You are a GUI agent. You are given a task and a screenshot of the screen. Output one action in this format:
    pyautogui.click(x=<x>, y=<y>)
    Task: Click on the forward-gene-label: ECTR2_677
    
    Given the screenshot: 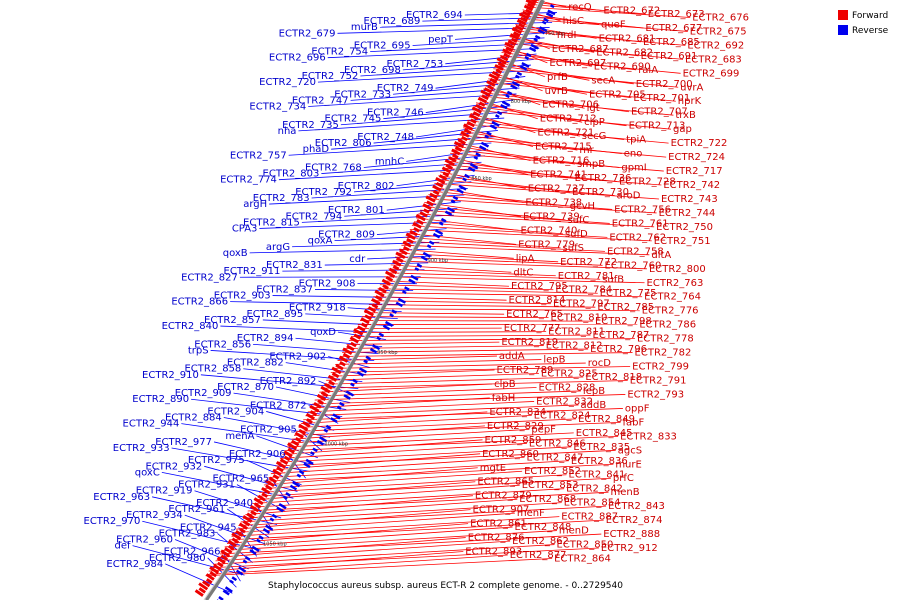 What is the action you would take?
    pyautogui.click(x=673, y=28)
    